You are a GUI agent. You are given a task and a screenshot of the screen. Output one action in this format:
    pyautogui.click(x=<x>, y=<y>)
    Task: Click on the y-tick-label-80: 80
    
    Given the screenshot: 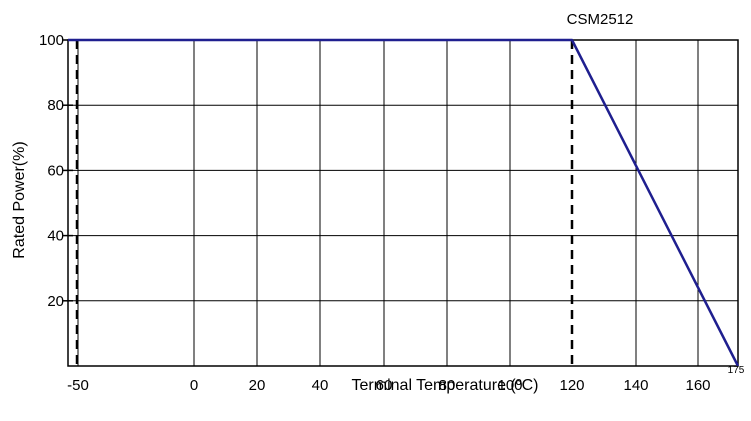 What is the action you would take?
    pyautogui.click(x=55, y=105)
    